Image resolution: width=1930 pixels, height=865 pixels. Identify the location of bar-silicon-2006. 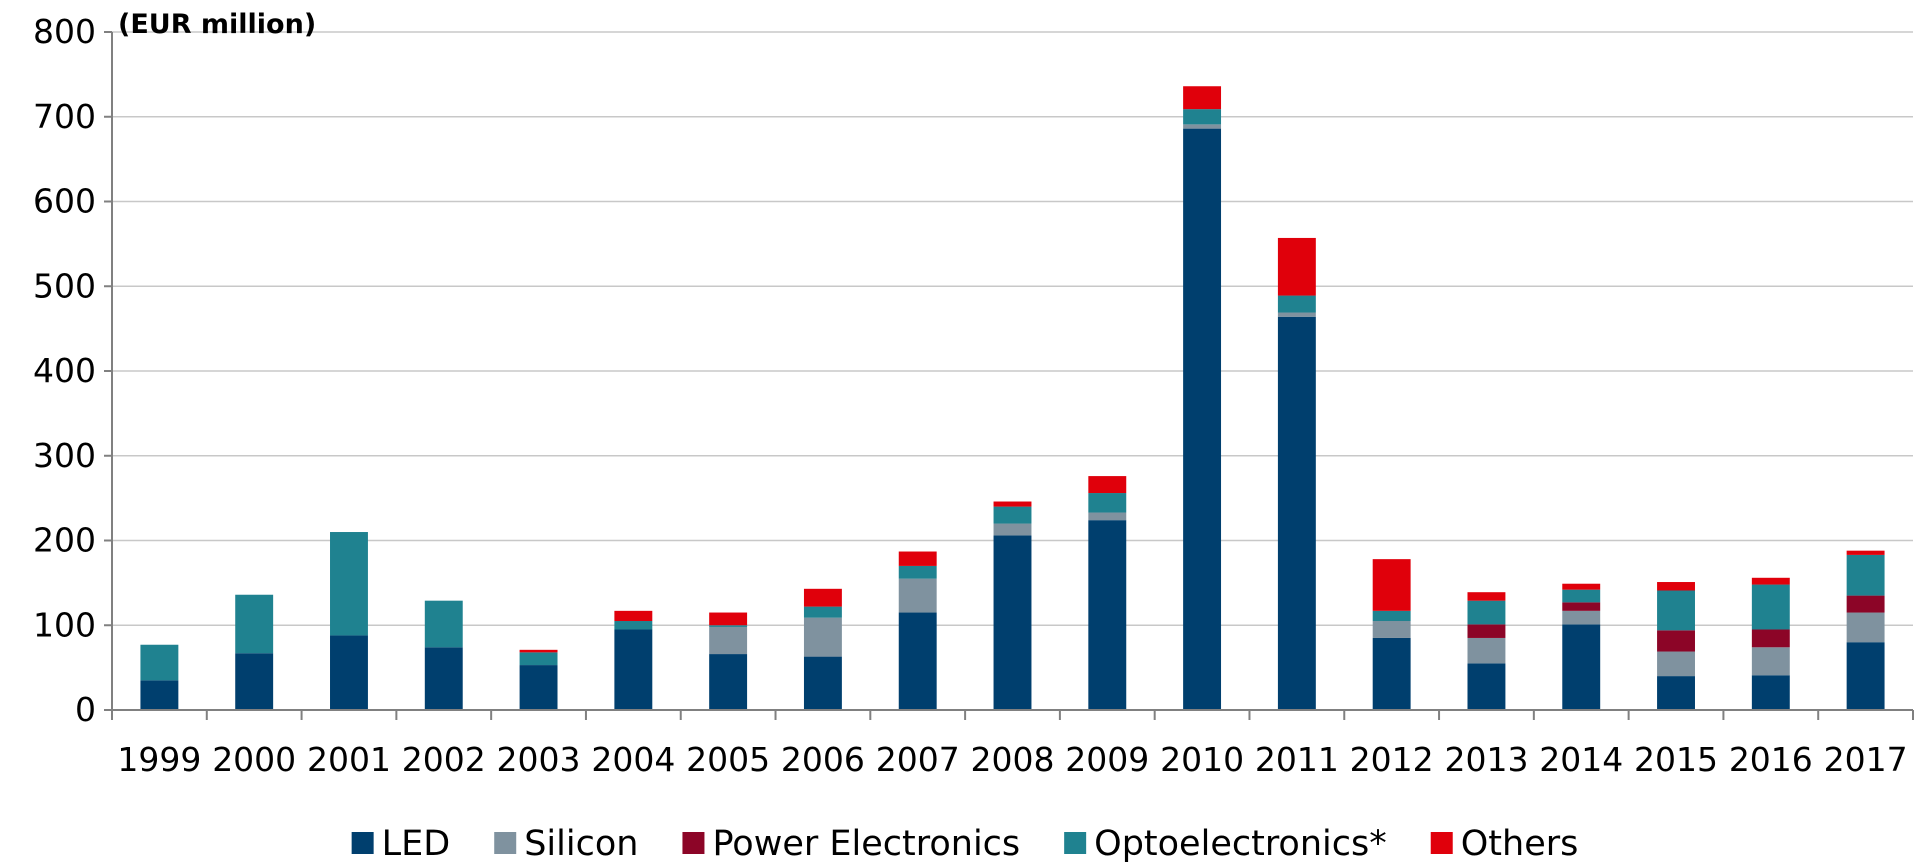
(822, 637).